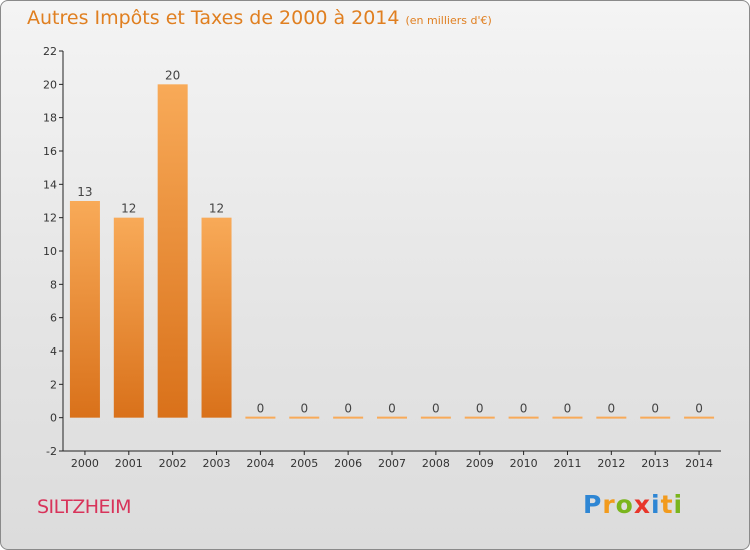  I want to click on x-tick-label: 2006, so click(348, 463).